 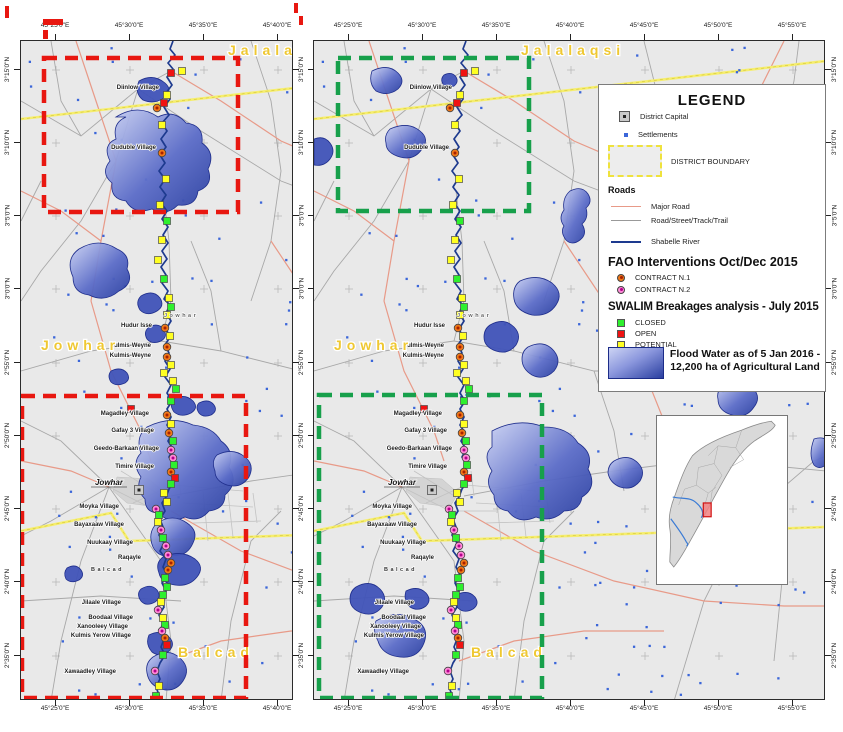 What do you see at coordinates (687, 521) in the screenshot?
I see `inset-rivers` at bounding box center [687, 521].